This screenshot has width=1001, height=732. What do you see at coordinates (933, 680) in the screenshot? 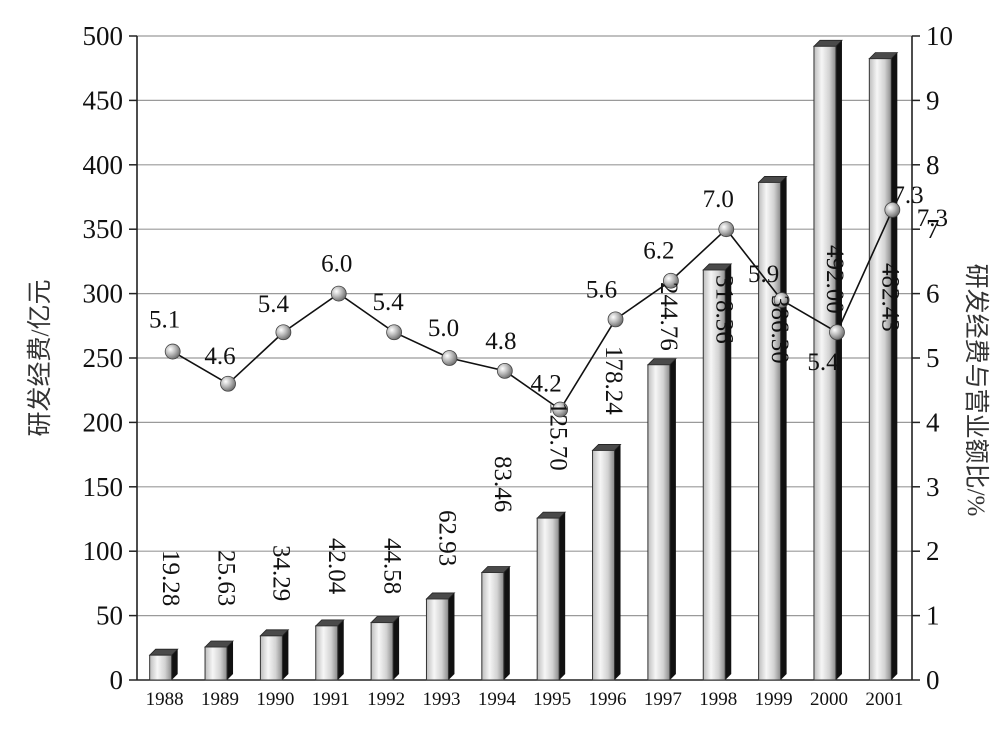
I see `y-tick-label-right: 0` at bounding box center [933, 680].